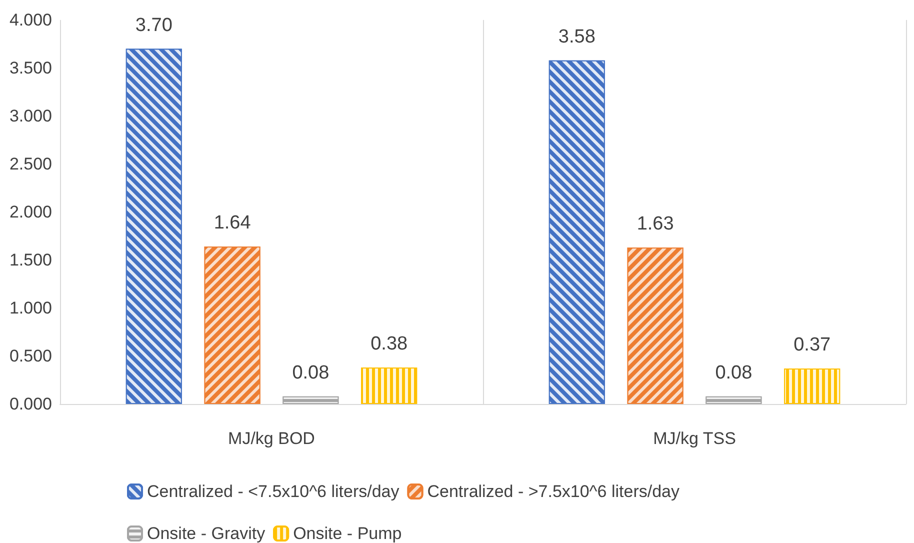 The height and width of the screenshot is (543, 914). I want to click on y-tick-label: 0.000, so click(30, 404).